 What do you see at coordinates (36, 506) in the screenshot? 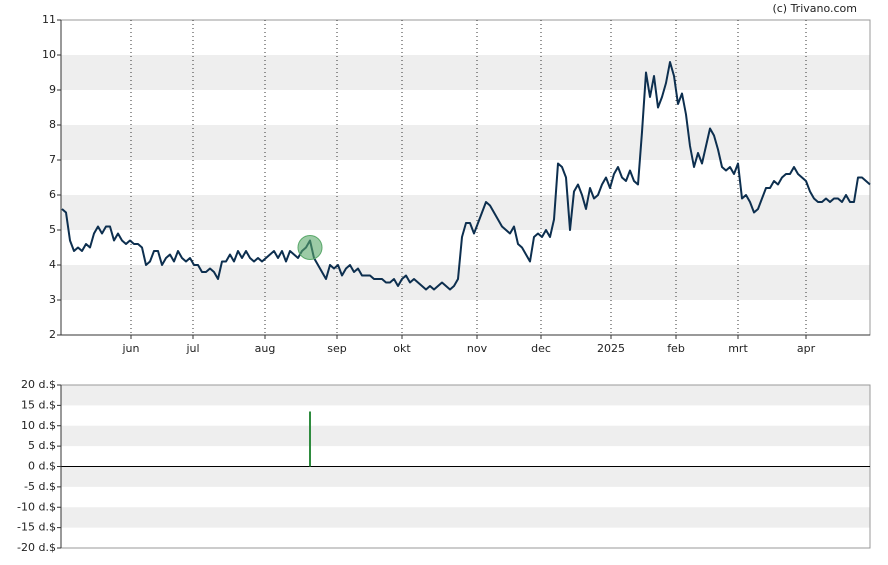
I see `y-tick-label: -10 d.$` at bounding box center [36, 506].